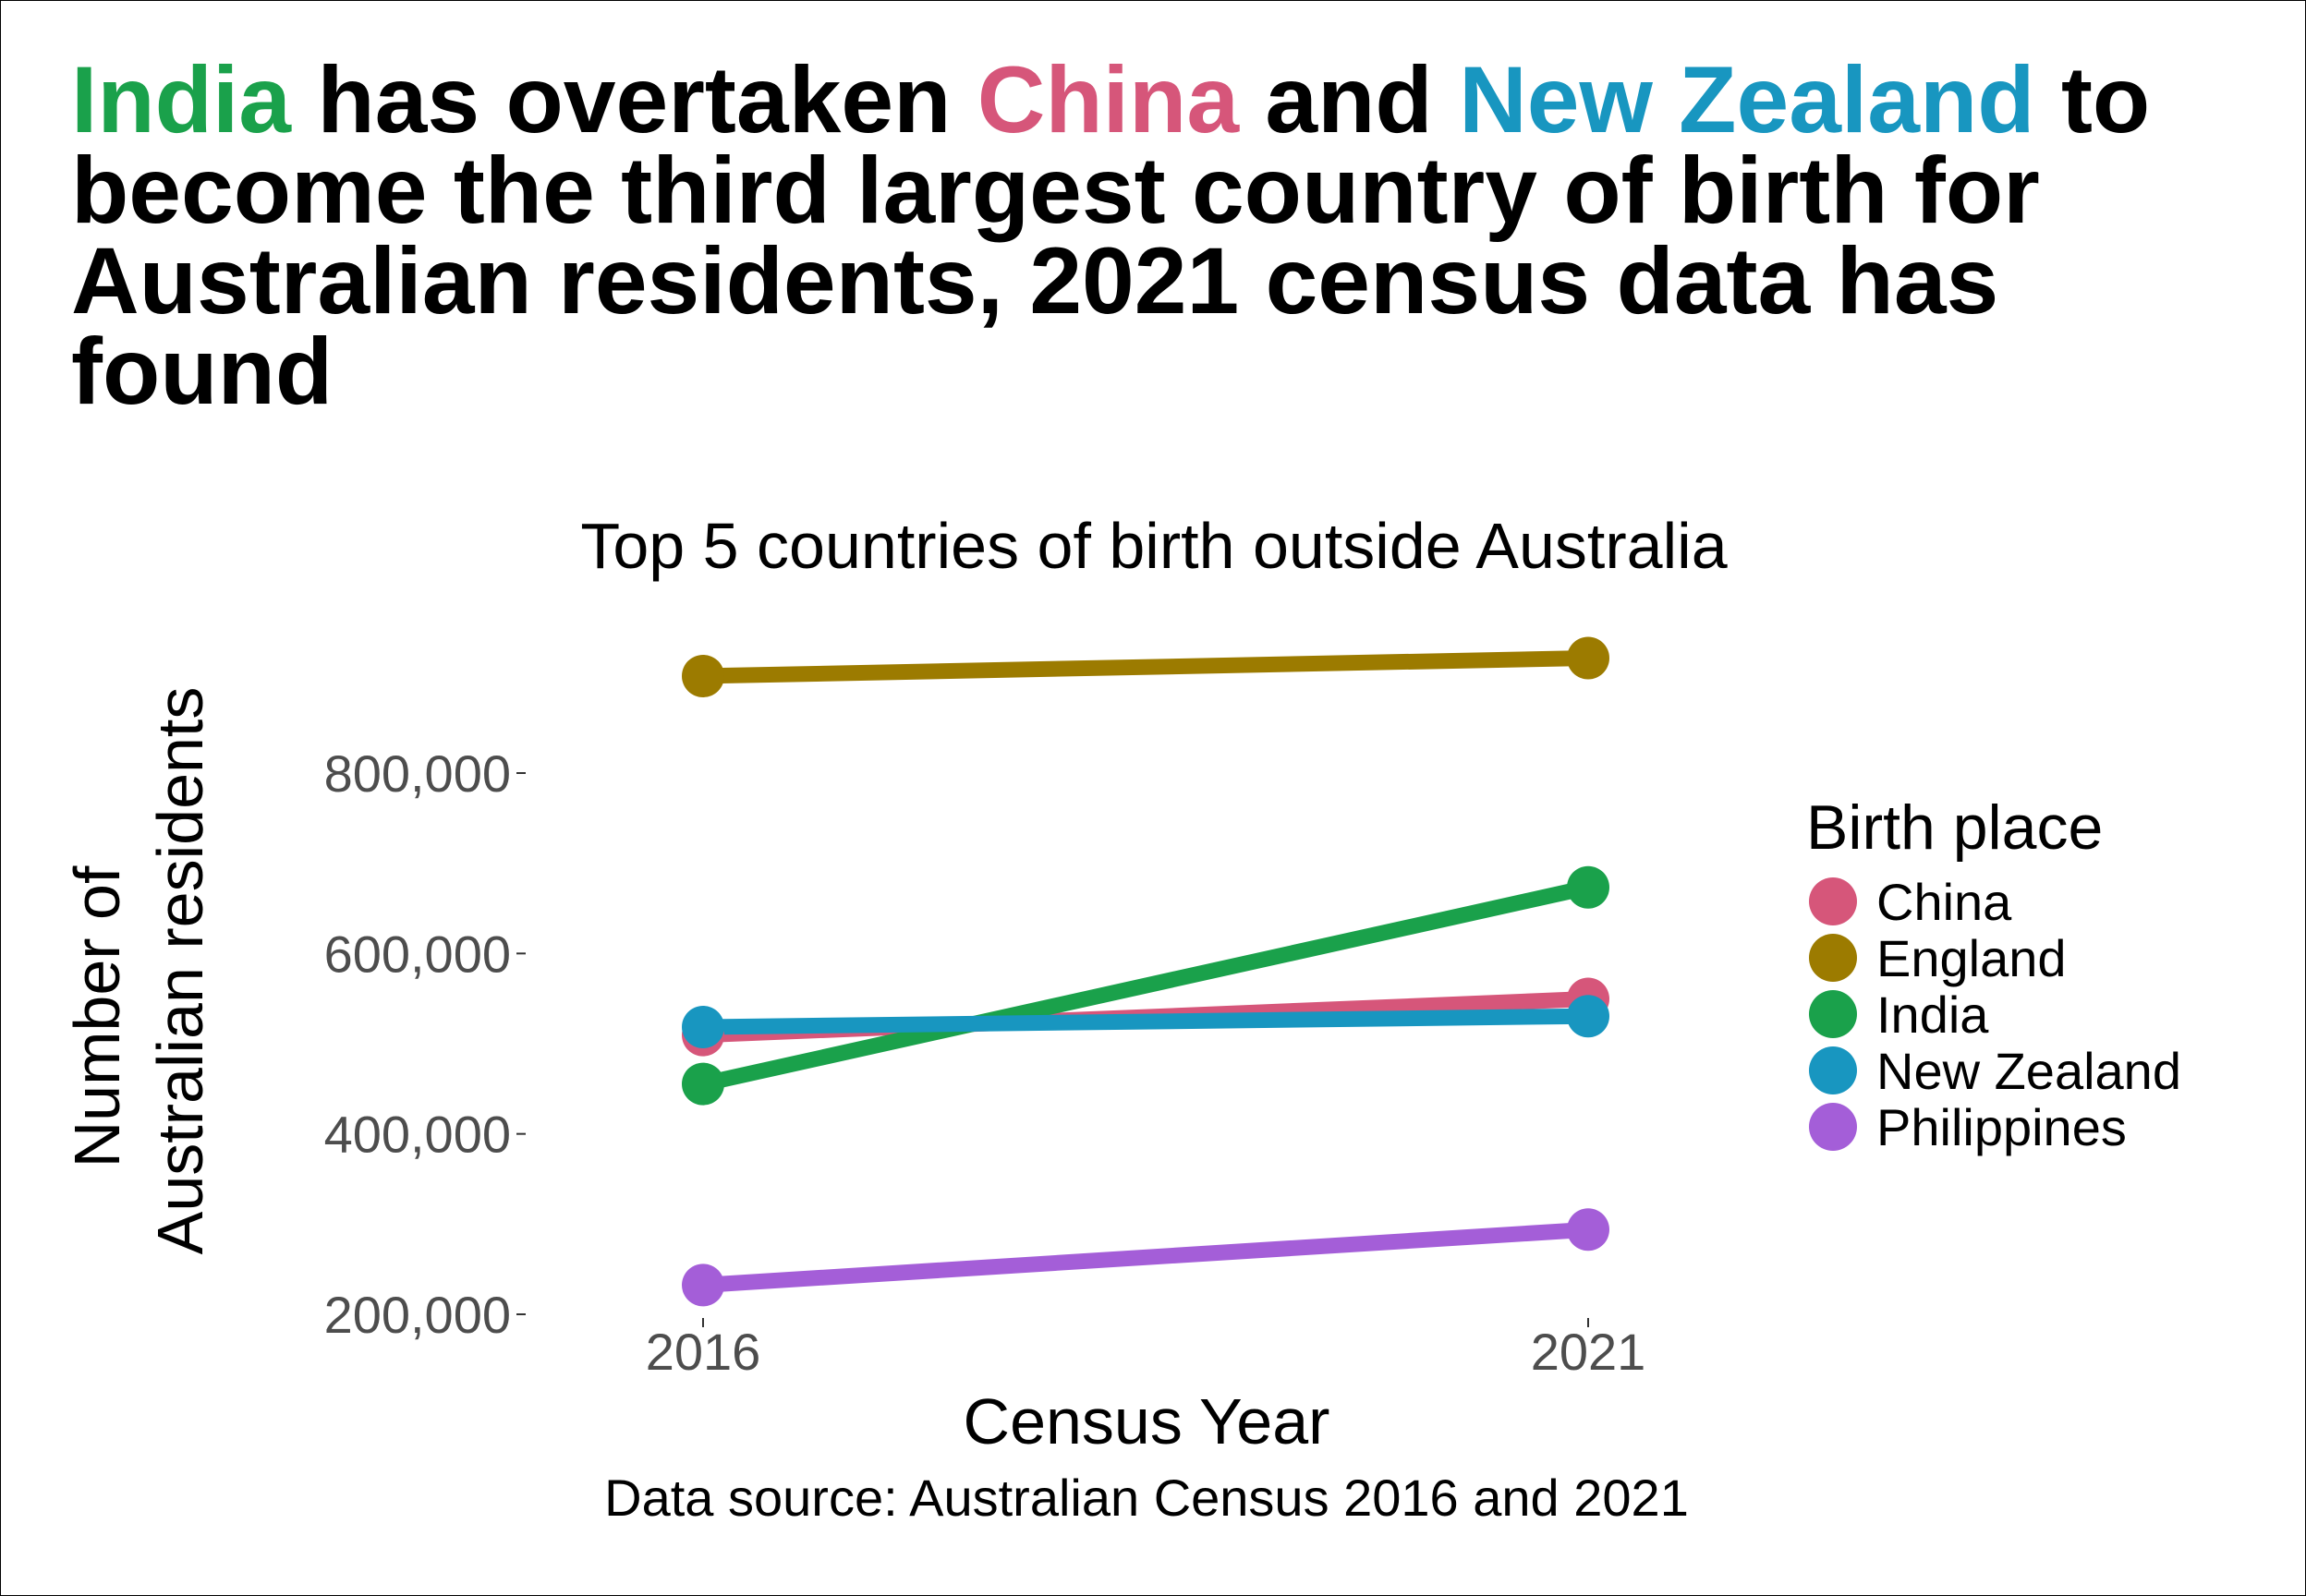 This screenshot has height=1596, width=2306. What do you see at coordinates (1833, 1070) in the screenshot?
I see `legend-key-new-zealand` at bounding box center [1833, 1070].